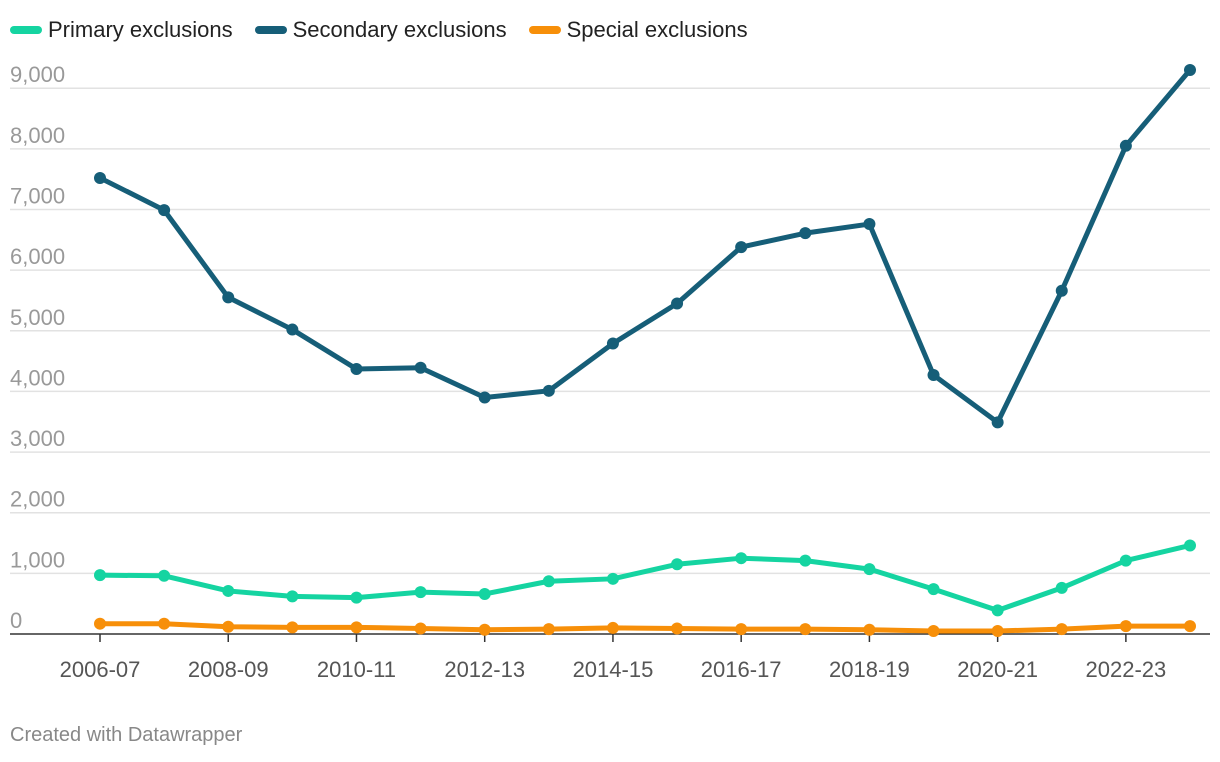 The width and height of the screenshot is (1220, 762). Describe the element at coordinates (16, 620) in the screenshot. I see `y-tick-label: 0` at that location.